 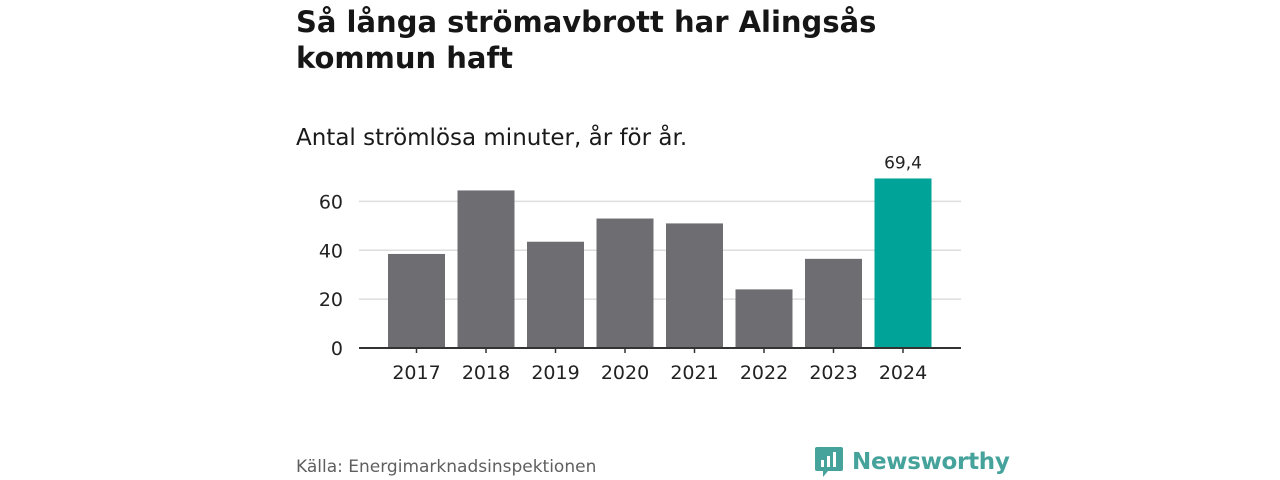 I want to click on y-tick-label: 40, so click(x=331, y=251).